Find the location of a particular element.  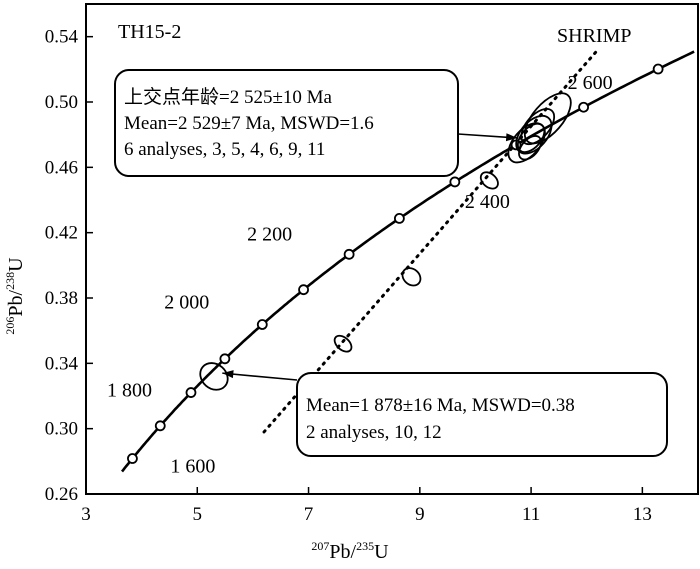

y-tick-label: 0.50 is located at coordinates (61, 102).